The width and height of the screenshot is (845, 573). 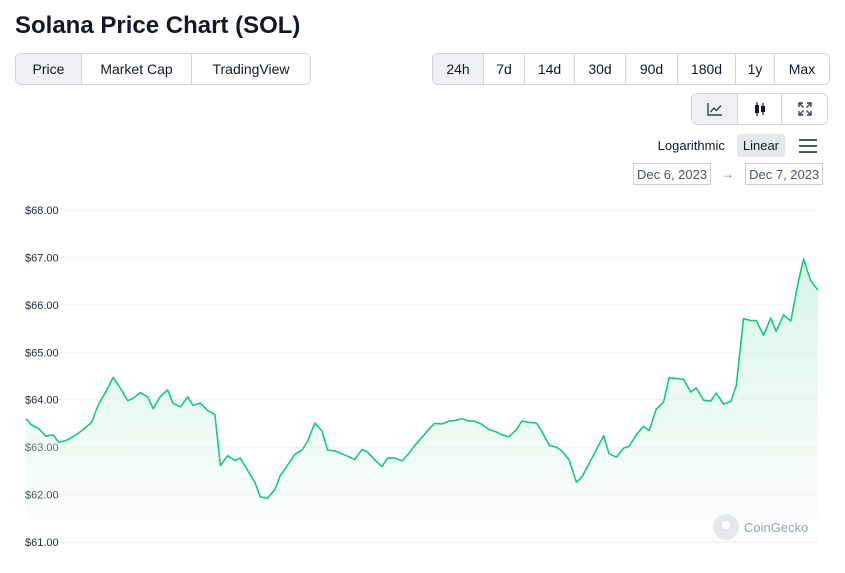 I want to click on view-tabs: Price Market Cap TradingView, so click(x=163, y=69).